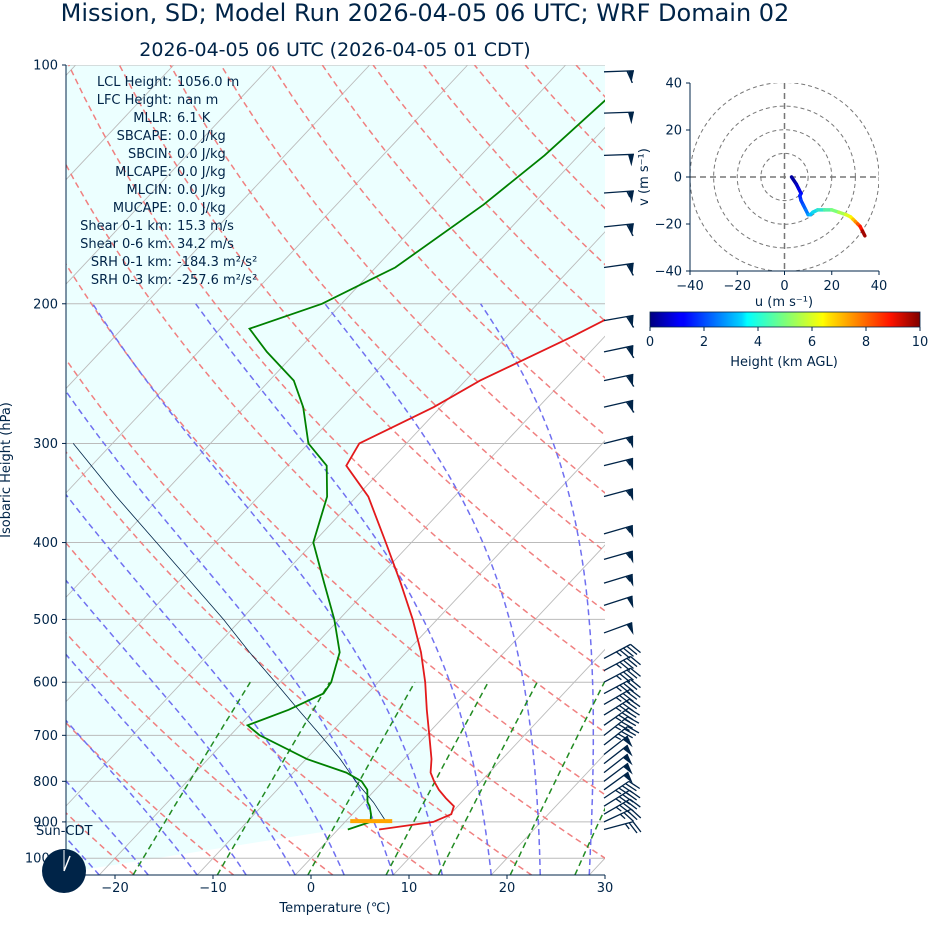 The image size is (928, 936). Describe the element at coordinates (724, 589) in the screenshot. I see `moist-adiabat` at that location.